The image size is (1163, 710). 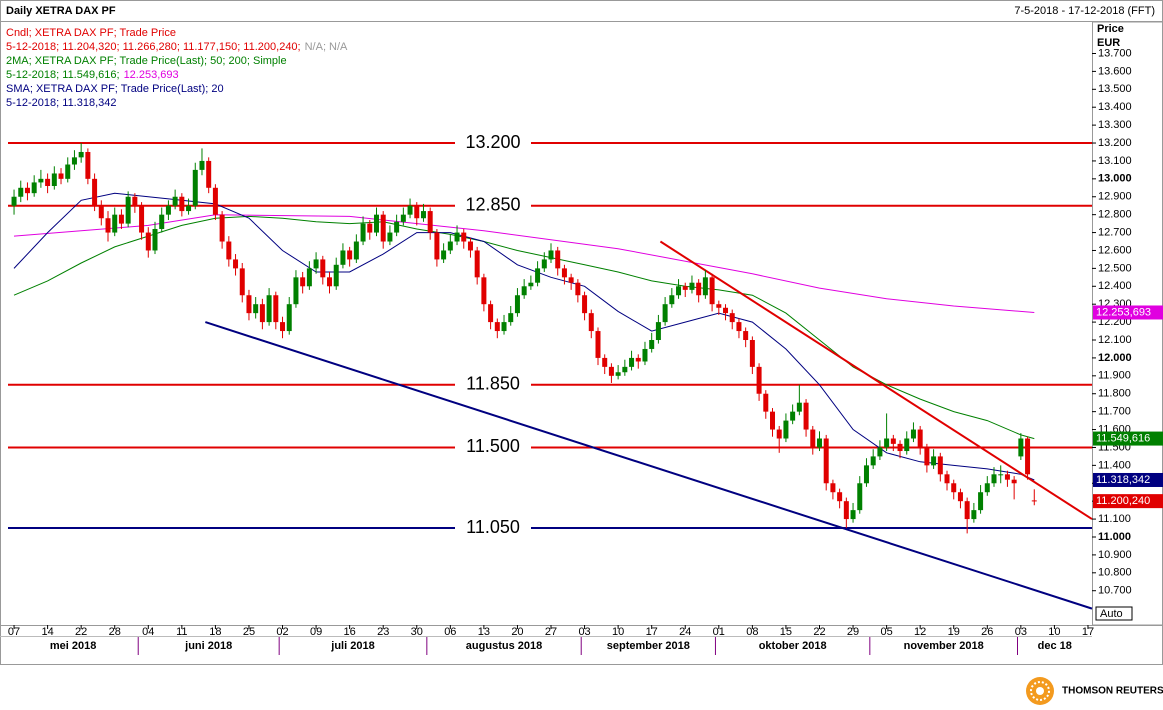 What do you see at coordinates (1110, 29) in the screenshot?
I see `axis-title: Price` at bounding box center [1110, 29].